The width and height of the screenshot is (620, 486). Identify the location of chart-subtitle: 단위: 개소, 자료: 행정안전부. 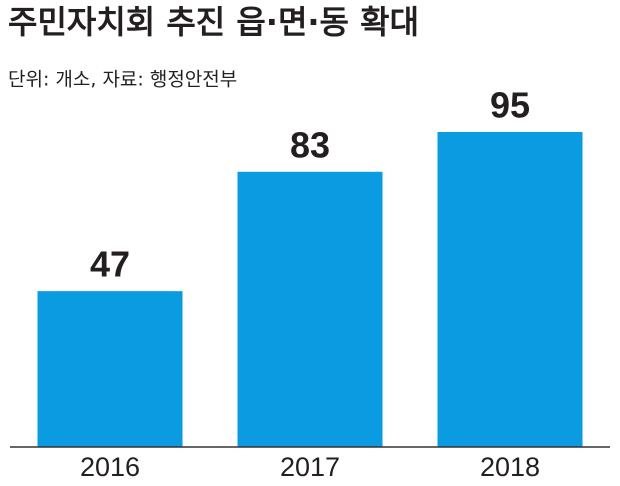
(122, 80).